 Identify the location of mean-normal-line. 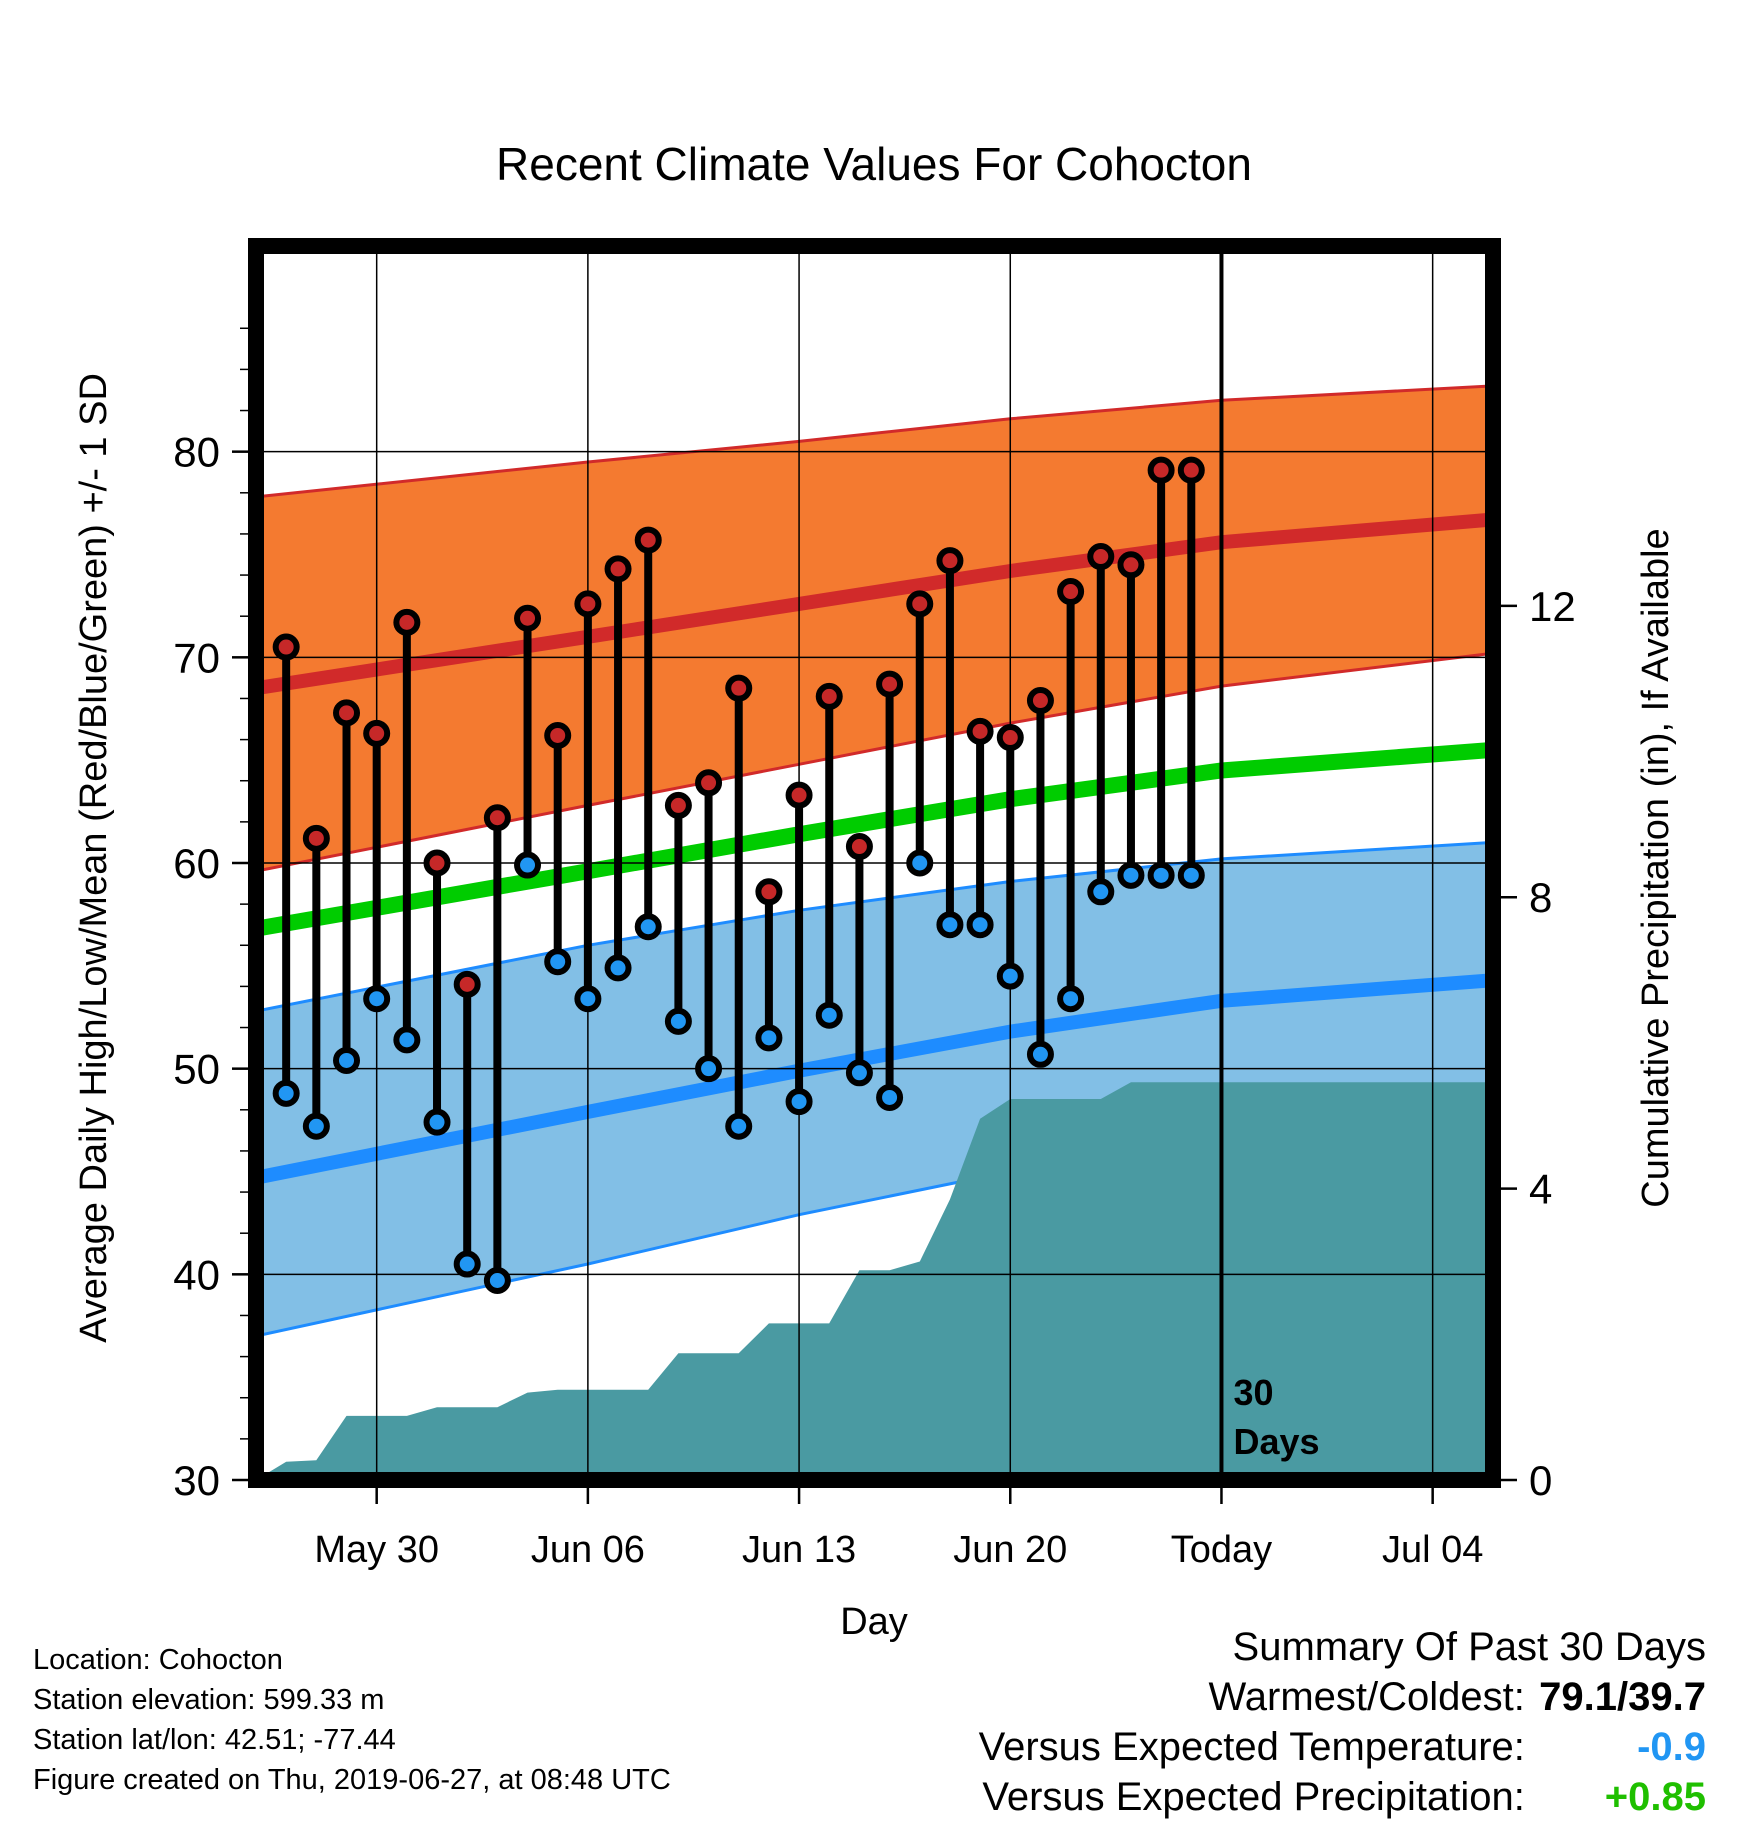
(874, 839).